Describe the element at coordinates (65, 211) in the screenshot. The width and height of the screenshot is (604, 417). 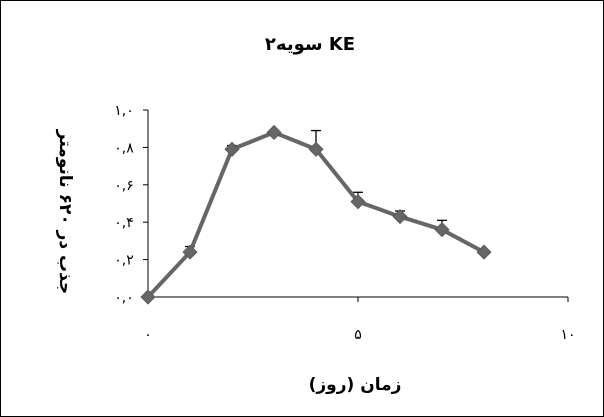
I see `y-axis-label: جذب در ۶۲۰ نانومتر` at that location.